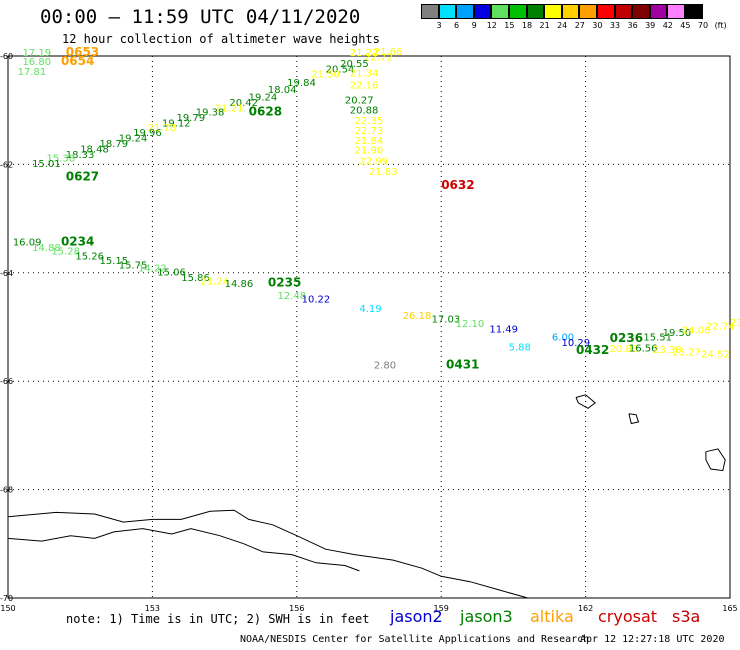  I want to click on wave-height-value: 26.18, so click(417, 316).